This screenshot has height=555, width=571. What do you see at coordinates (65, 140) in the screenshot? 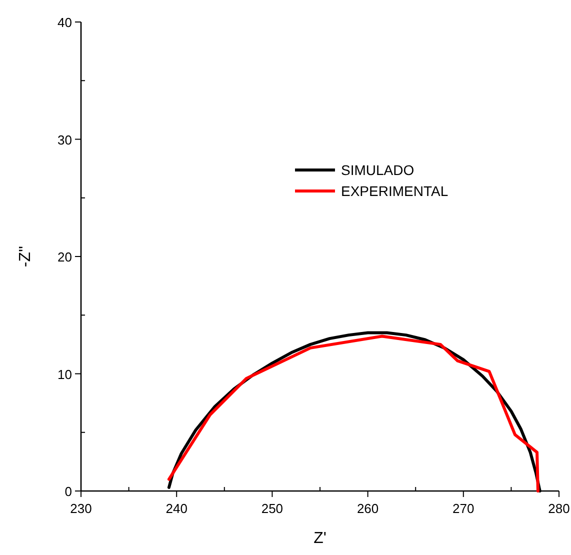
I see `y-tick-label: 30` at bounding box center [65, 140].